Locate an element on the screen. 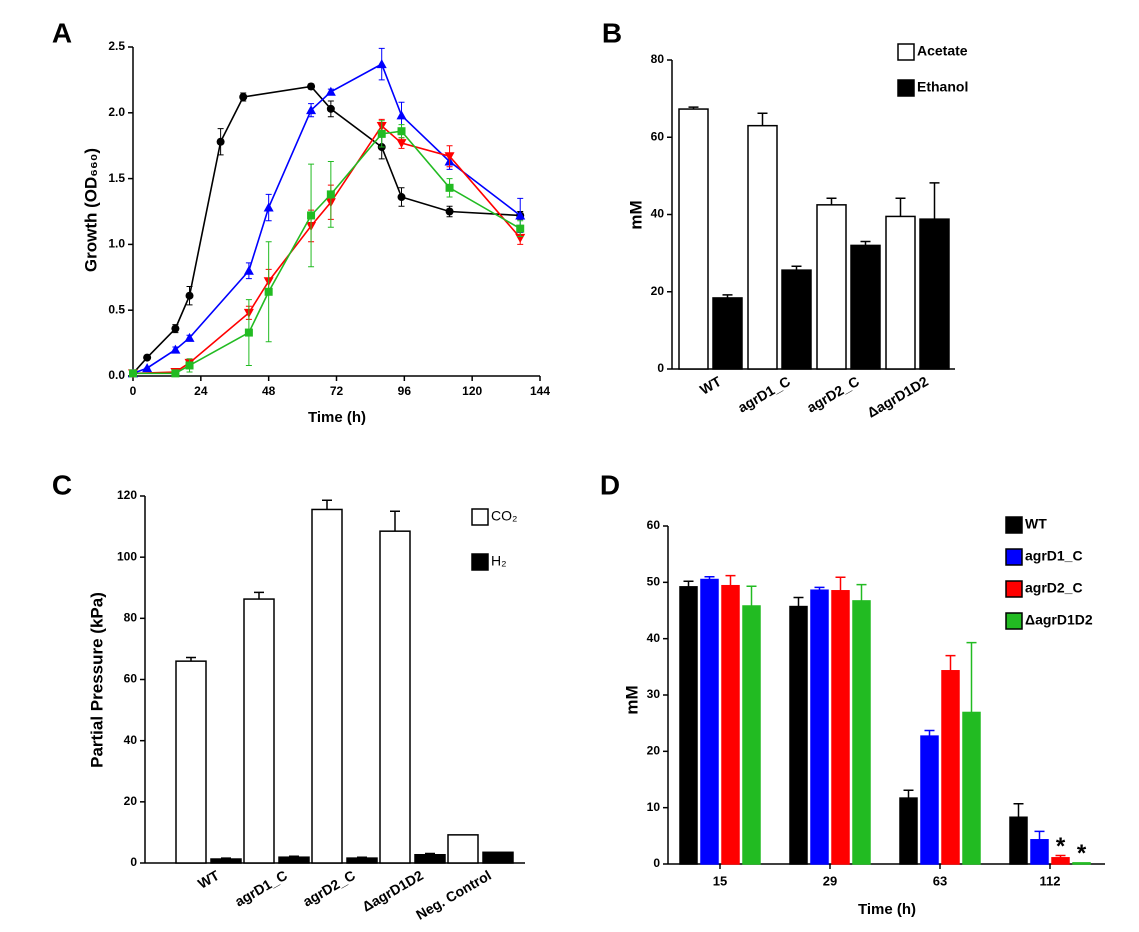 The width and height of the screenshot is (1139, 932). y-tick-label: 50 is located at coordinates (654, 582).